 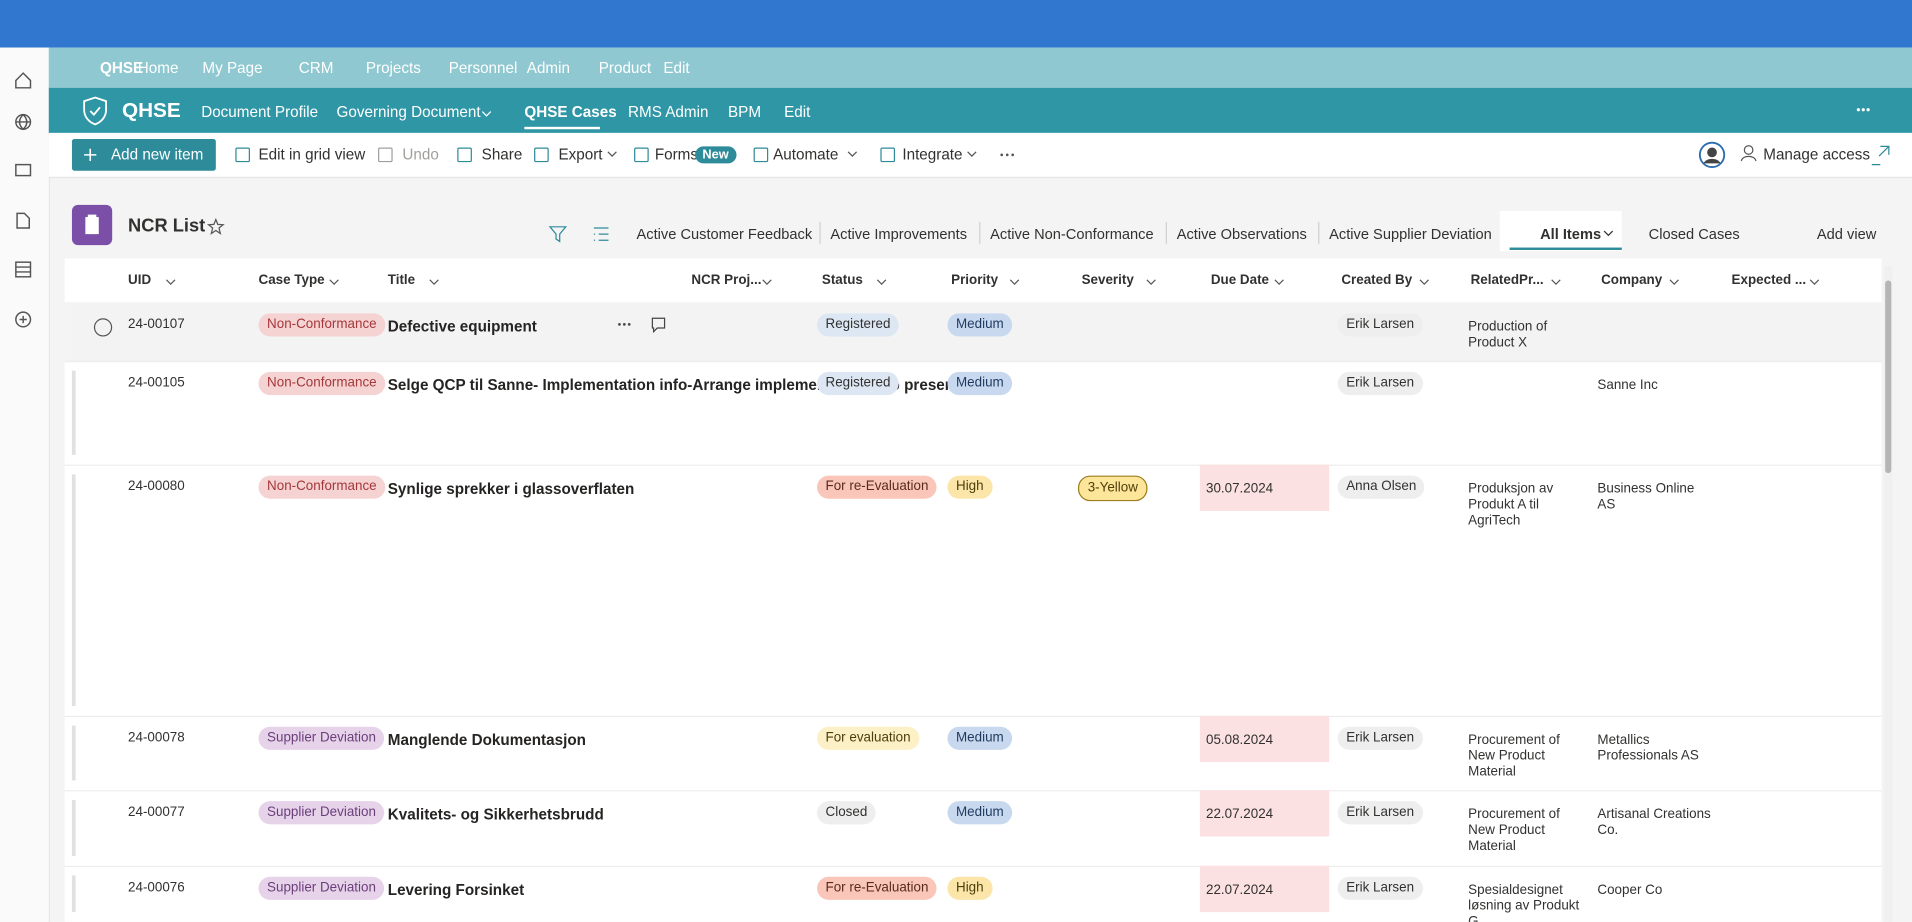 What do you see at coordinates (625, 68) in the screenshot?
I see `hub-link: Product` at bounding box center [625, 68].